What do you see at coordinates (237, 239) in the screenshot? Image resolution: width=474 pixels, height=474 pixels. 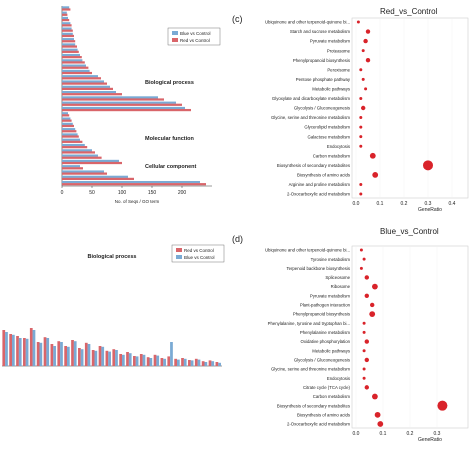 I see `panel-label-d: (d)` at bounding box center [237, 239].